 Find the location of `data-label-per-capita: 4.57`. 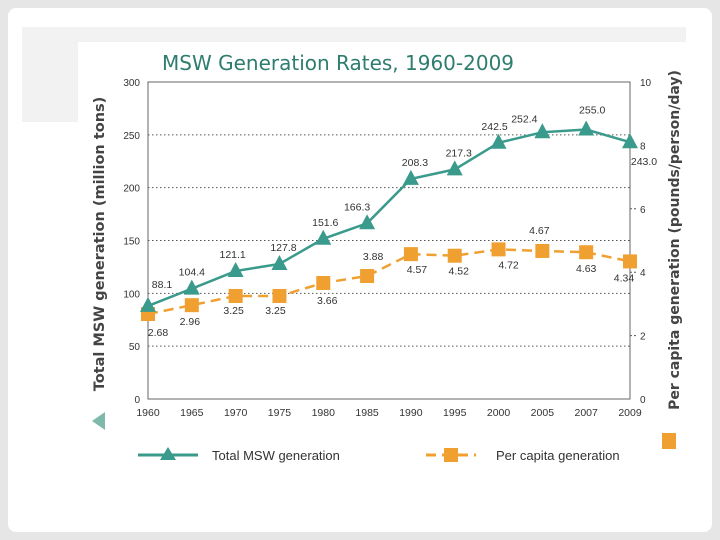

data-label-per-capita: 4.57 is located at coordinates (417, 270).